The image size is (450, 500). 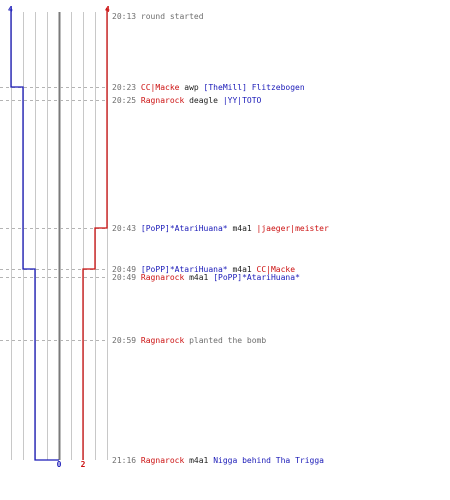 What do you see at coordinates (10, 9) in the screenshot?
I see `team-a-start-count: 4` at bounding box center [10, 9].